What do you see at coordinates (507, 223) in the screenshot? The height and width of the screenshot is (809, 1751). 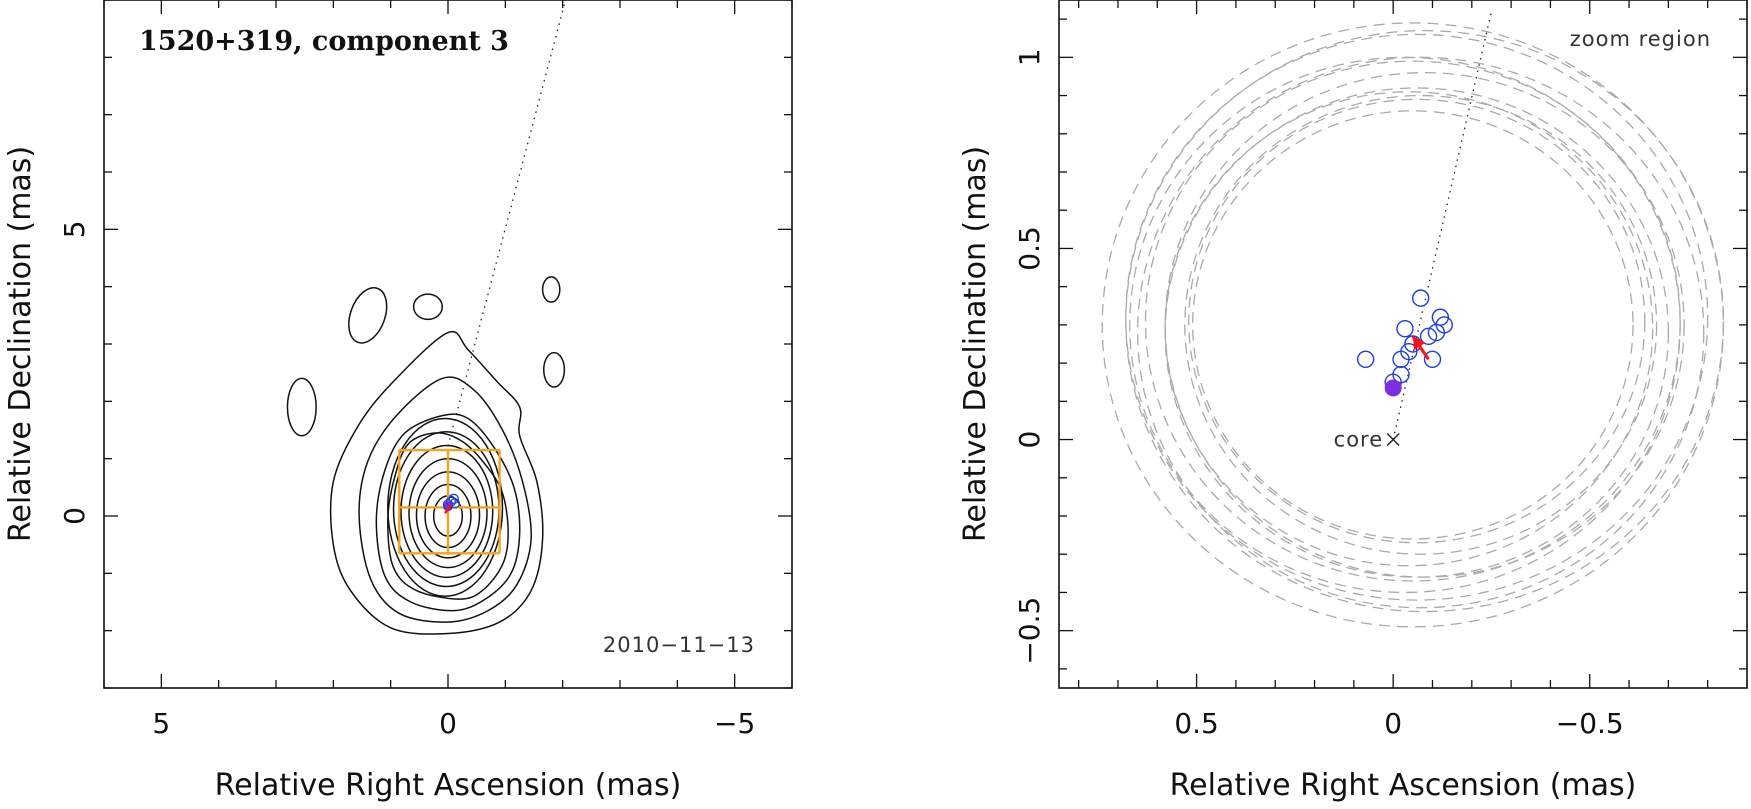 I see `left-jet-direction-line` at bounding box center [507, 223].